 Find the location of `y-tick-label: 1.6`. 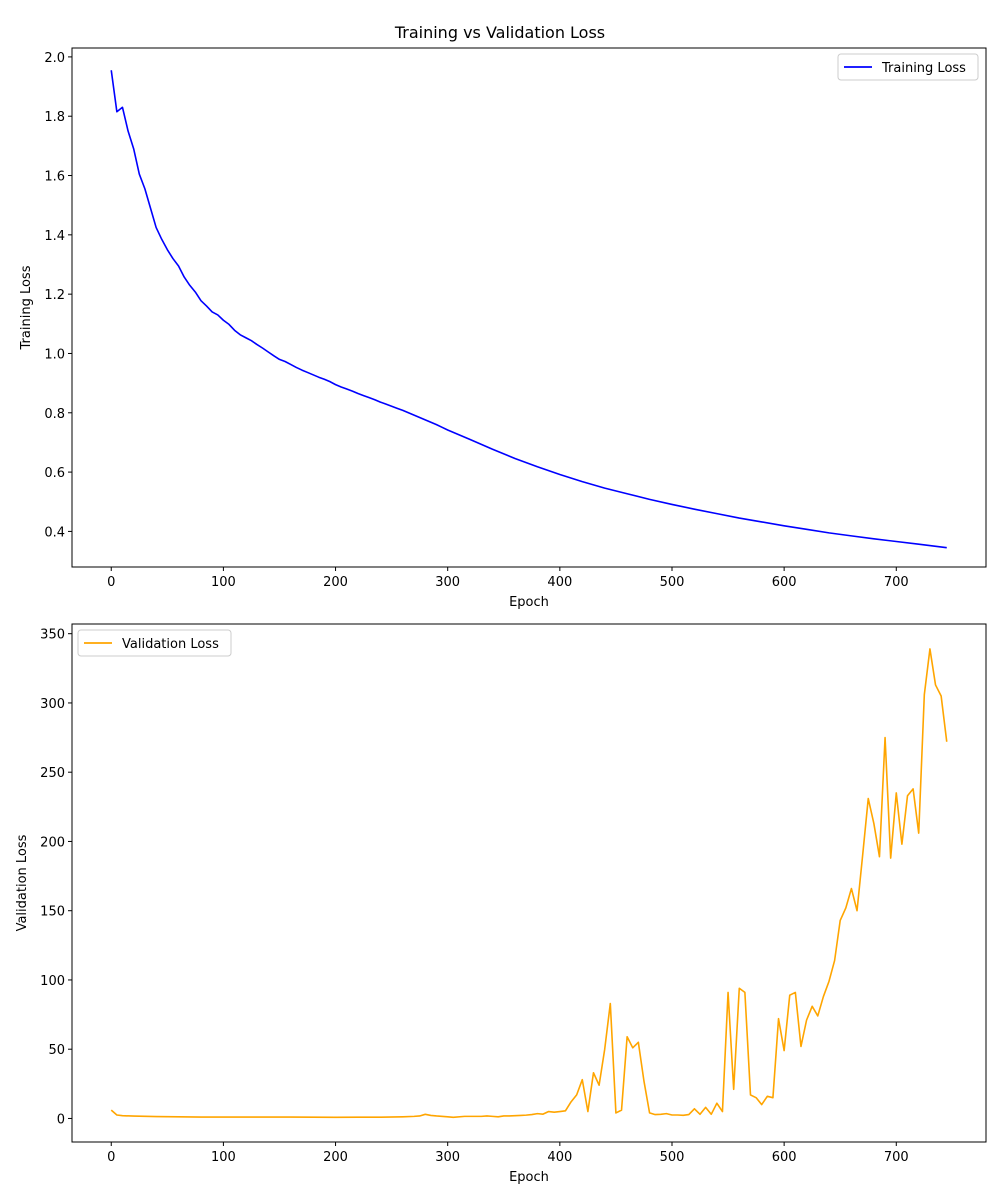

y-tick-label: 1.6 is located at coordinates (54, 177).